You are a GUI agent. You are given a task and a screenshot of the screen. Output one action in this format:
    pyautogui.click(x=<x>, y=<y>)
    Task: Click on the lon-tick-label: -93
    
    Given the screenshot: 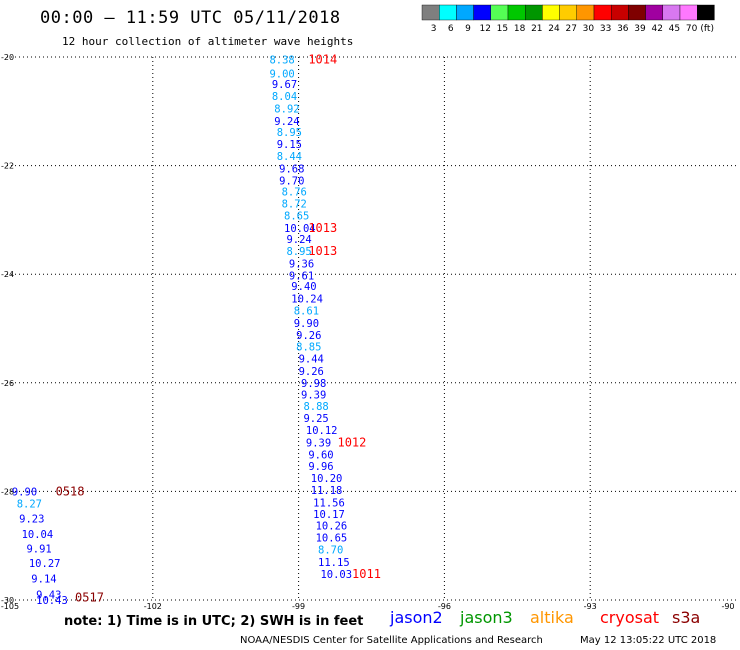 What is the action you would take?
    pyautogui.click(x=590, y=606)
    